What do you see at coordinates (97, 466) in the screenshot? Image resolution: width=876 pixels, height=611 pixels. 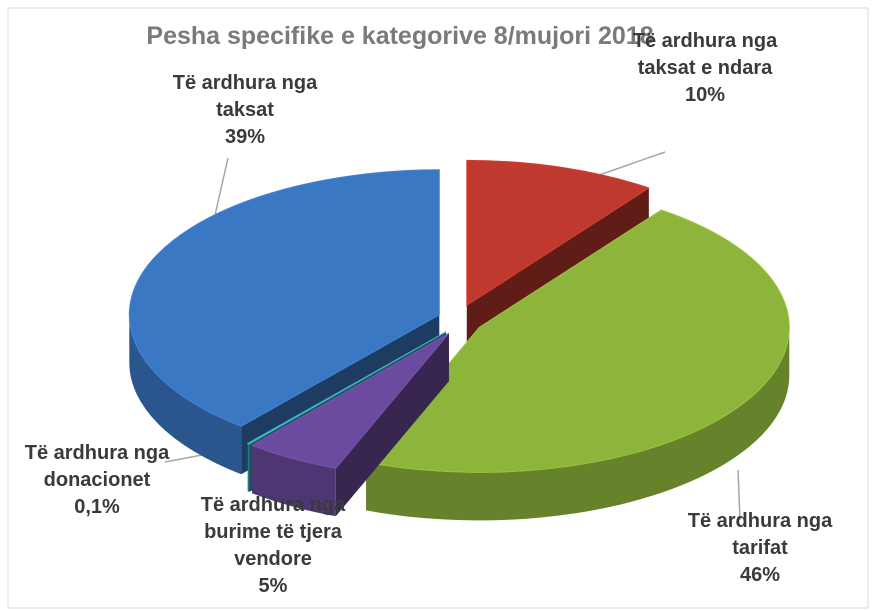 I see `category-label: Të ardhura nga donacionet` at bounding box center [97, 466].